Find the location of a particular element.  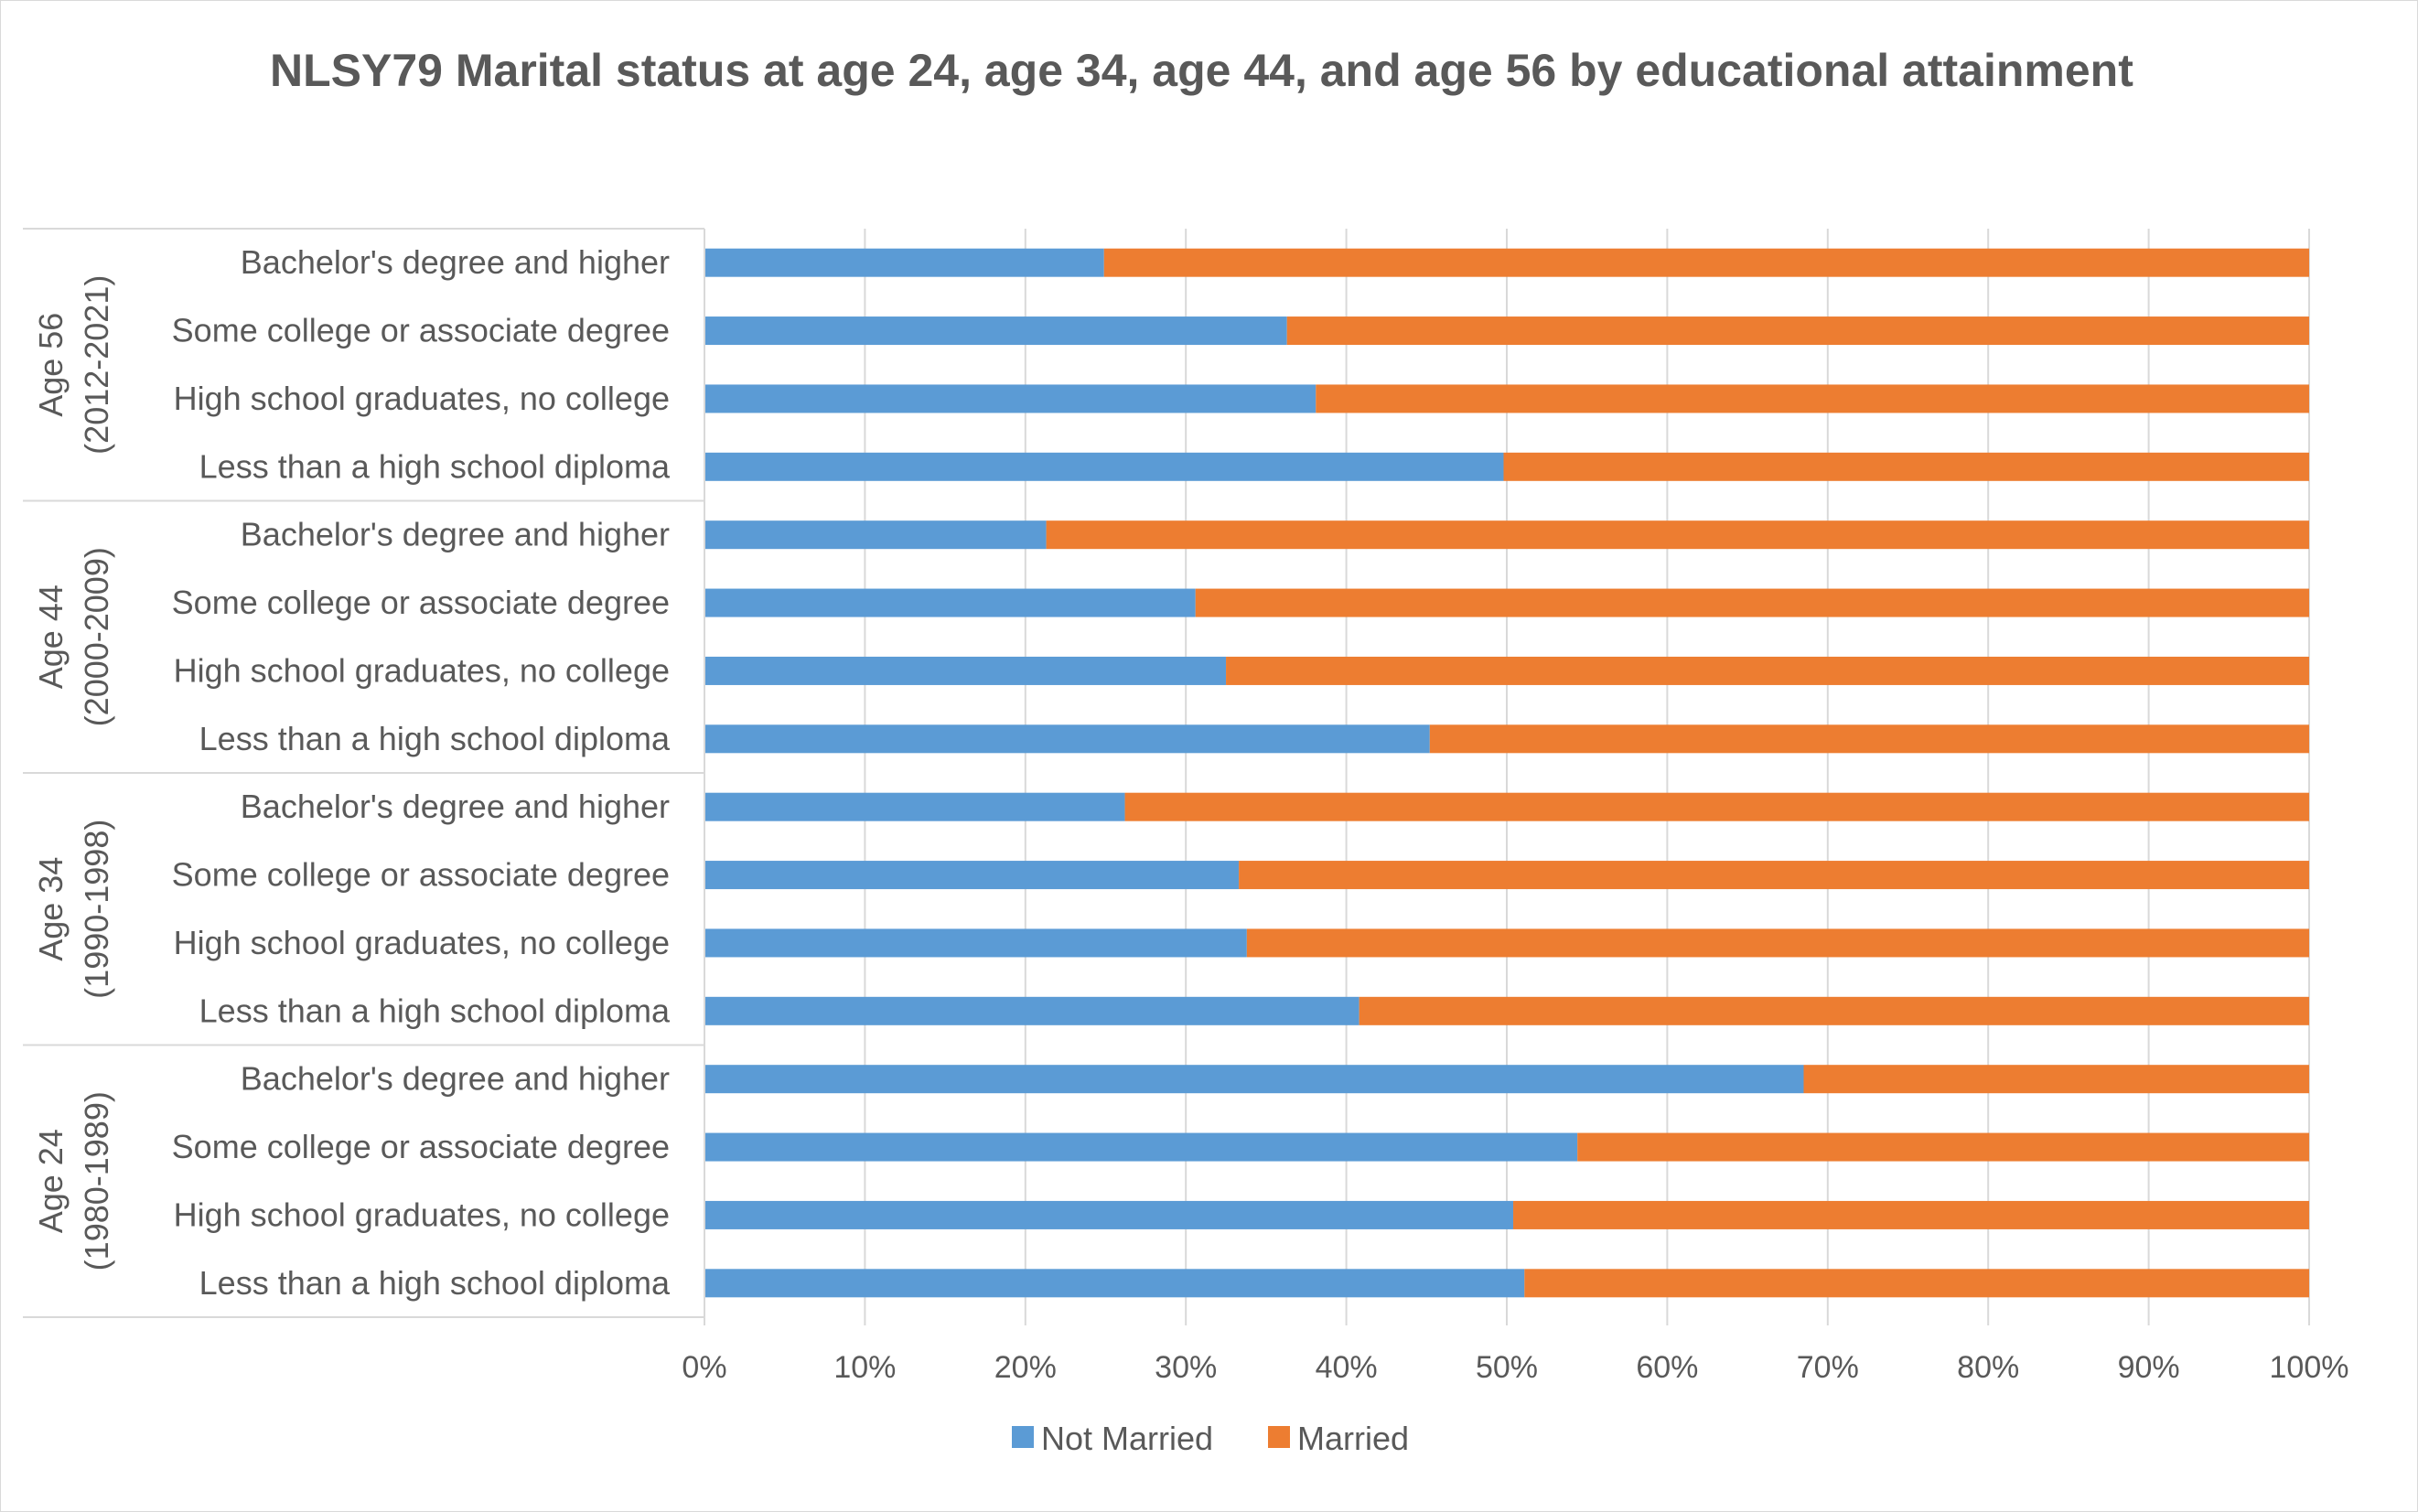

x-tick-label: 10% is located at coordinates (864, 1367).